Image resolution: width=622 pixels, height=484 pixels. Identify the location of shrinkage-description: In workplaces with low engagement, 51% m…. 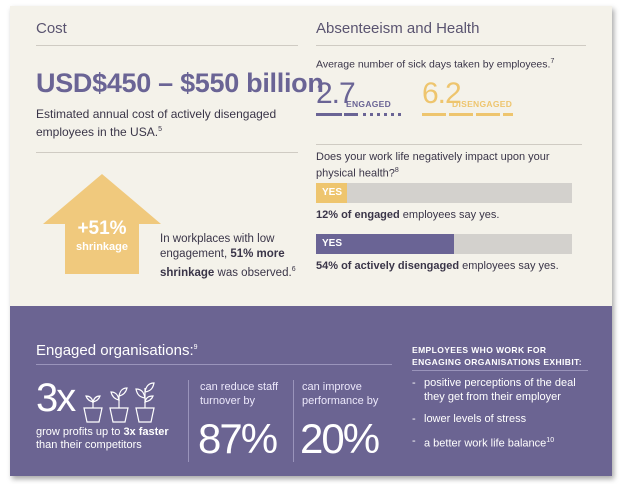
(230, 256).